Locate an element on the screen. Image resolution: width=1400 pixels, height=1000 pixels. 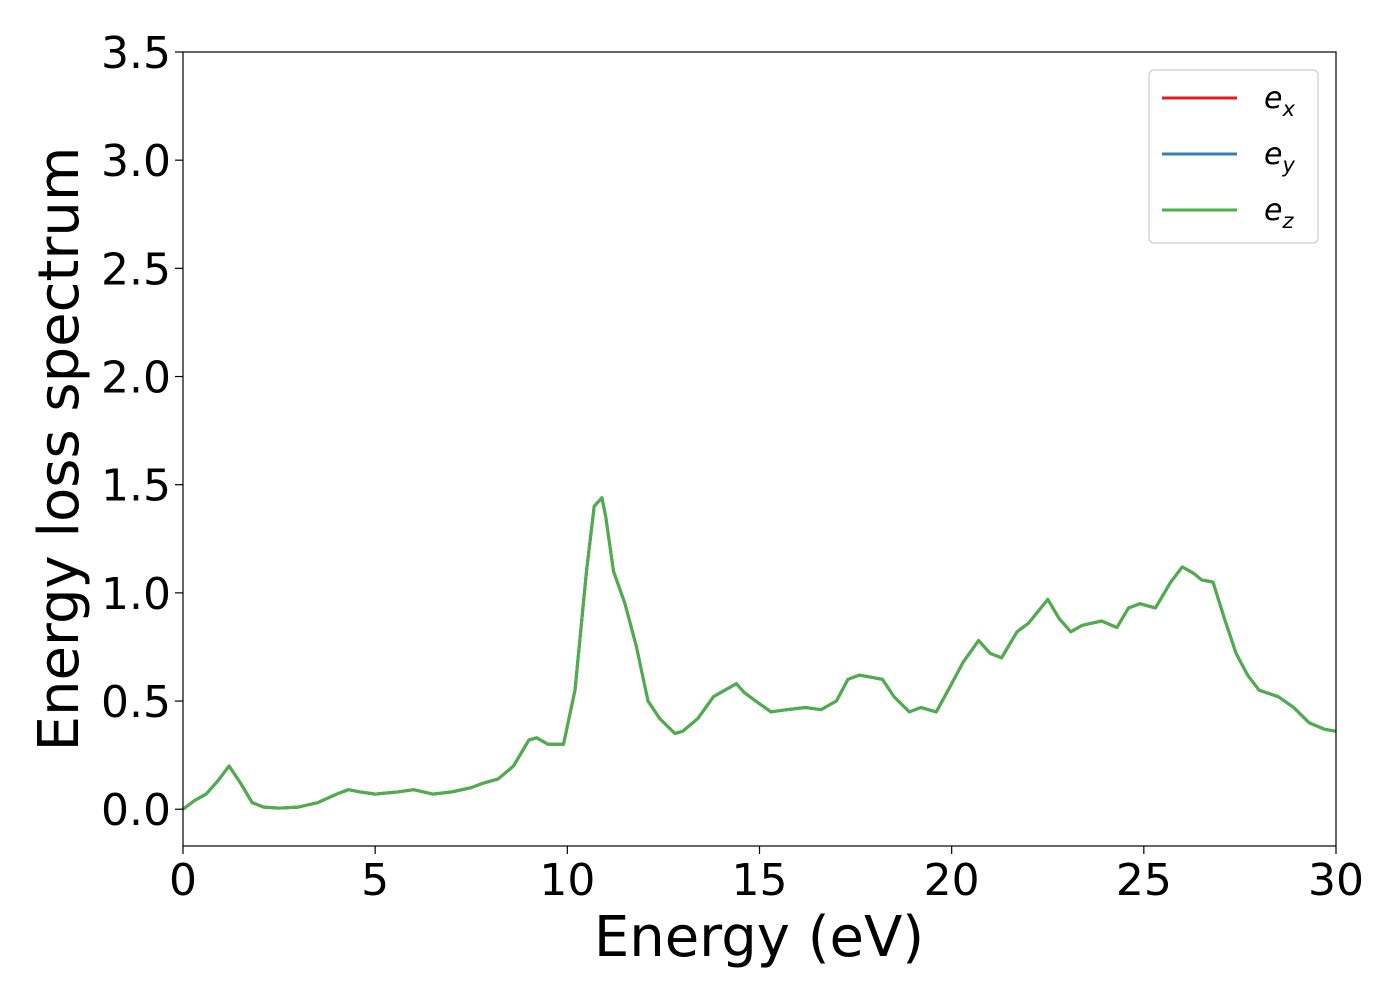
x-tick-label: 25 is located at coordinates (1144, 880).